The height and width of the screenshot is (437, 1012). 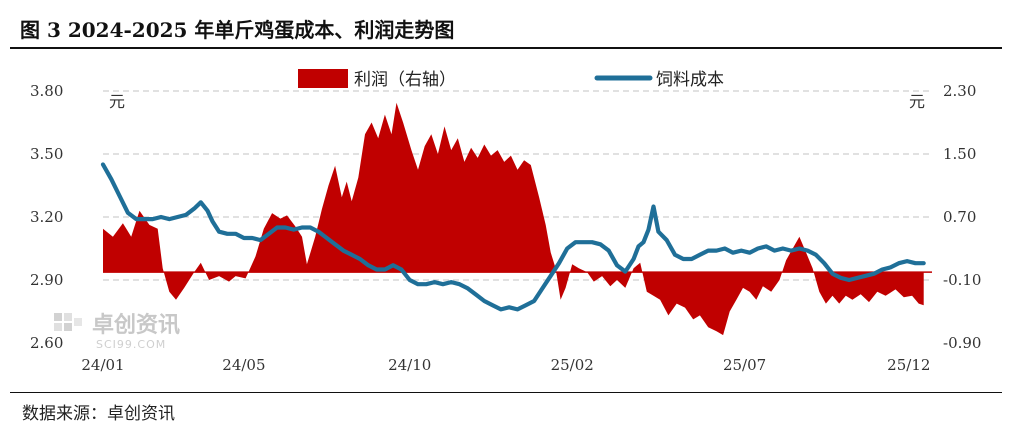 What do you see at coordinates (46, 91) in the screenshot?
I see `left-axis-tick-label: 3.80` at bounding box center [46, 91].